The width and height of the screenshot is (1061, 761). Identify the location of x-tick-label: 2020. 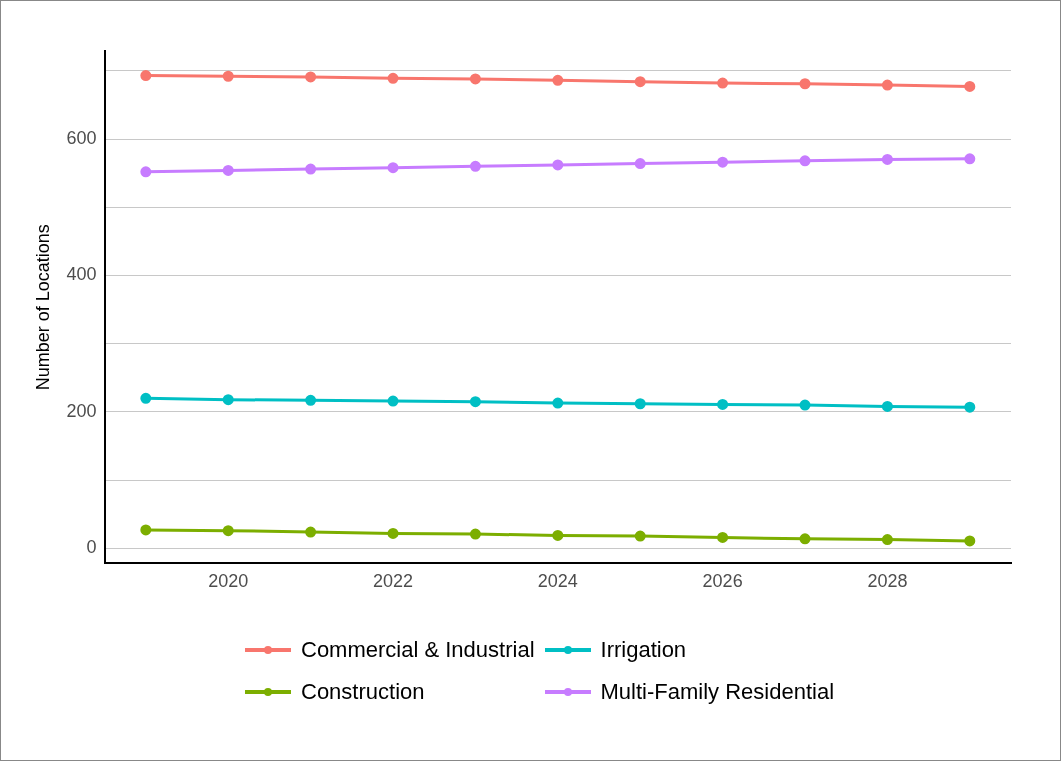
(228, 581).